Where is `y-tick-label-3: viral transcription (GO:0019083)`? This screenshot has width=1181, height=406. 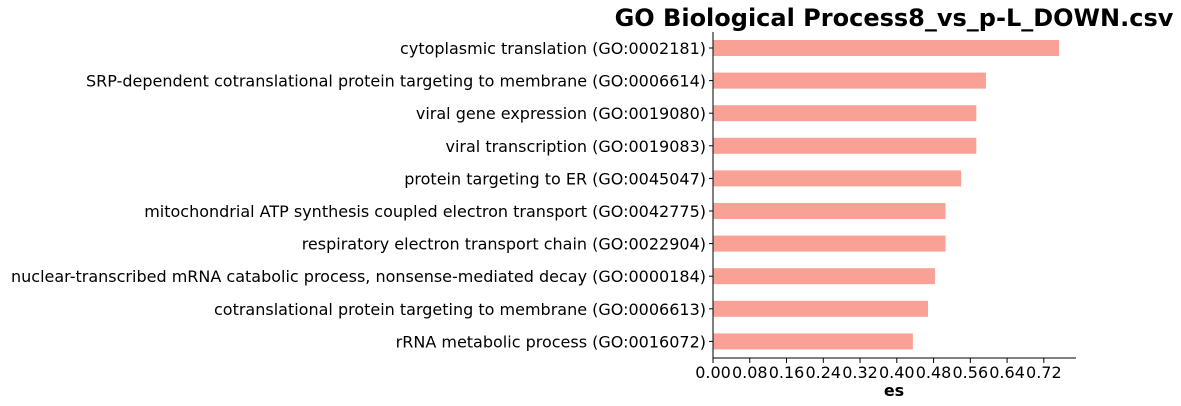 y-tick-label-3: viral transcription (GO:0019083) is located at coordinates (575, 146).